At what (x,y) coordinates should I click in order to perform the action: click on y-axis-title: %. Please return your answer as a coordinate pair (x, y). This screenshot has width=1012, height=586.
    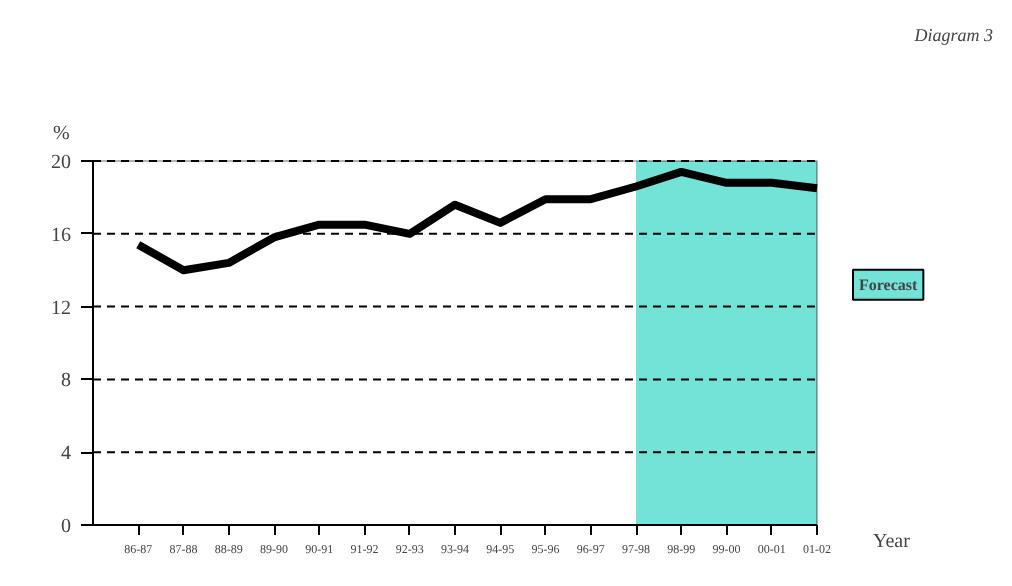
    Looking at the image, I should click on (61, 134).